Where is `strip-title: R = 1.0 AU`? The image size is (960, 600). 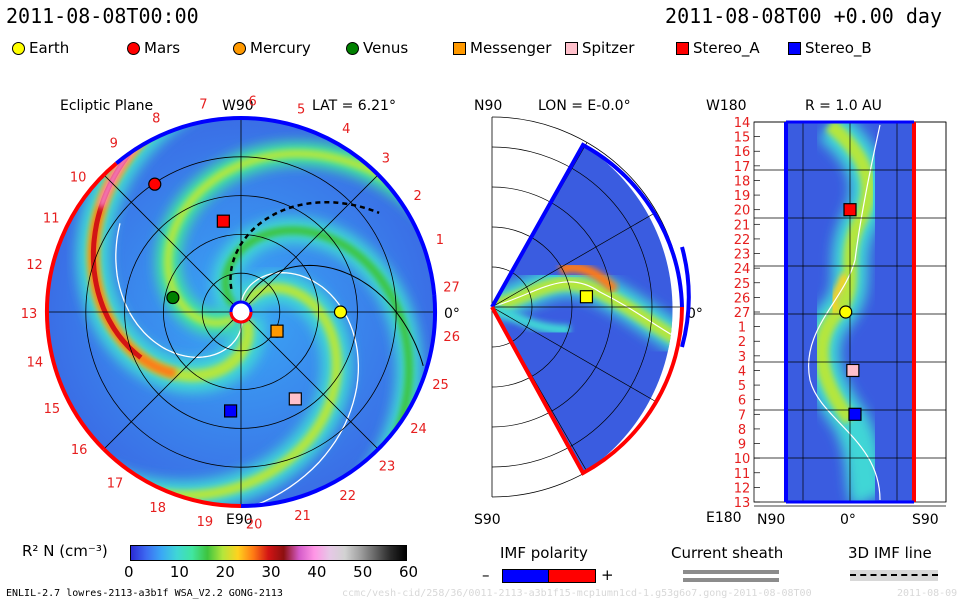 strip-title: R = 1.0 AU is located at coordinates (843, 106).